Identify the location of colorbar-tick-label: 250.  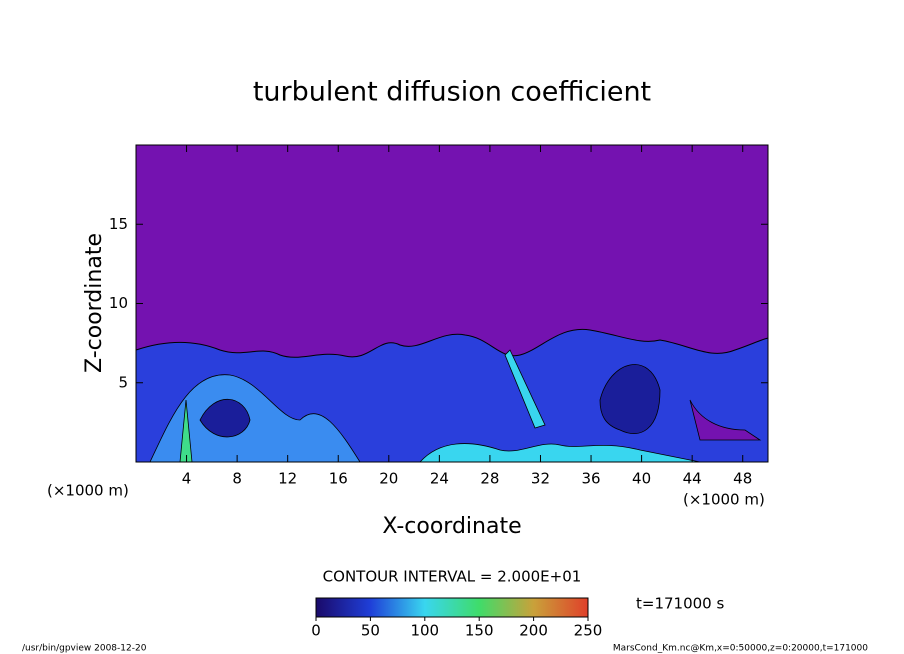
(588, 631).